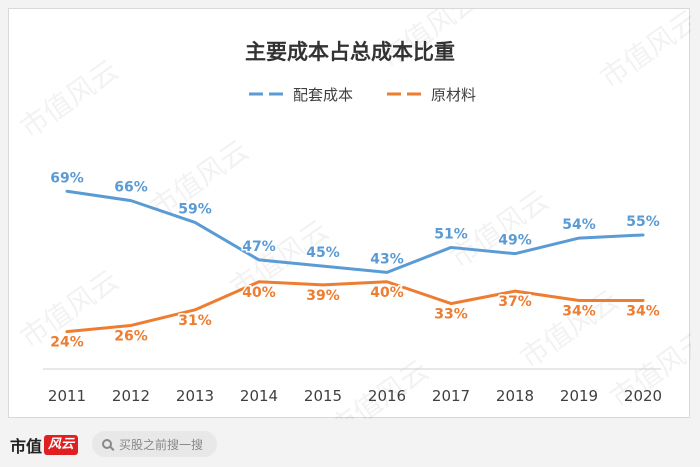 The width and height of the screenshot is (700, 467). Describe the element at coordinates (67, 343) in the screenshot. I see `data-label: 24%` at that location.